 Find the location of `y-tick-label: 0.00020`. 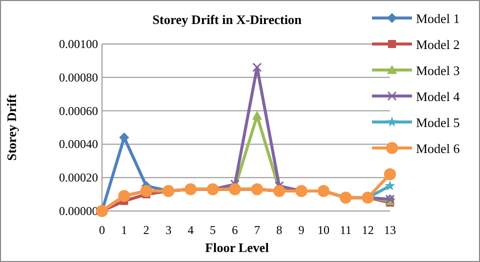

y-tick-label: 0.00020 is located at coordinates (78, 177).